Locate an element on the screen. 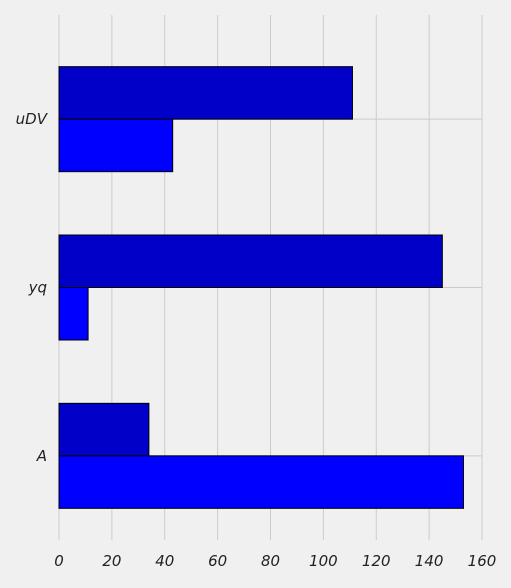 This screenshot has width=511, height=588. y-tick-label: uDV is located at coordinates (32, 119).